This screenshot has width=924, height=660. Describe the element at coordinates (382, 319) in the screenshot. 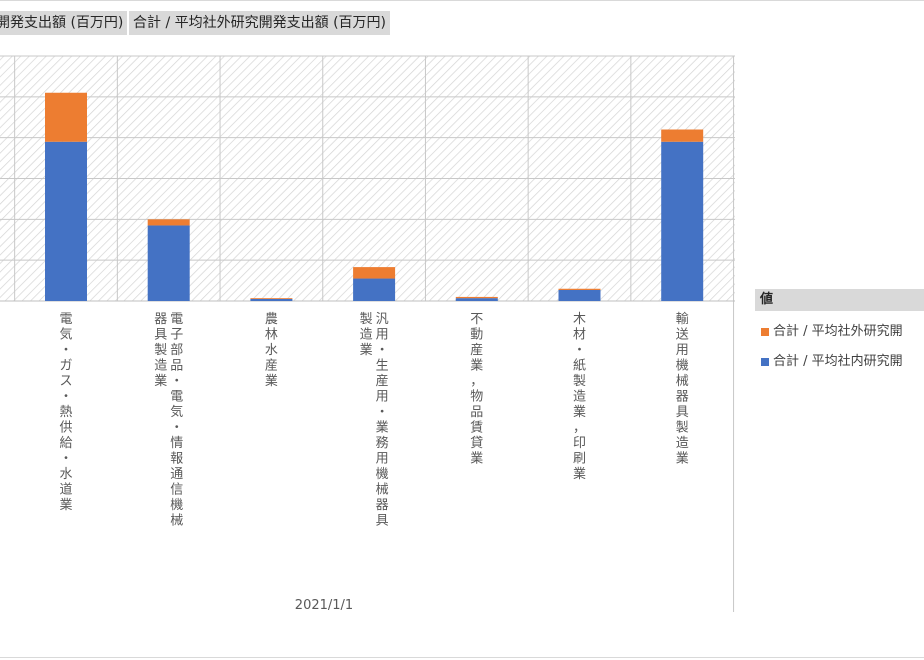

I see `category-label-char: 汎` at that location.